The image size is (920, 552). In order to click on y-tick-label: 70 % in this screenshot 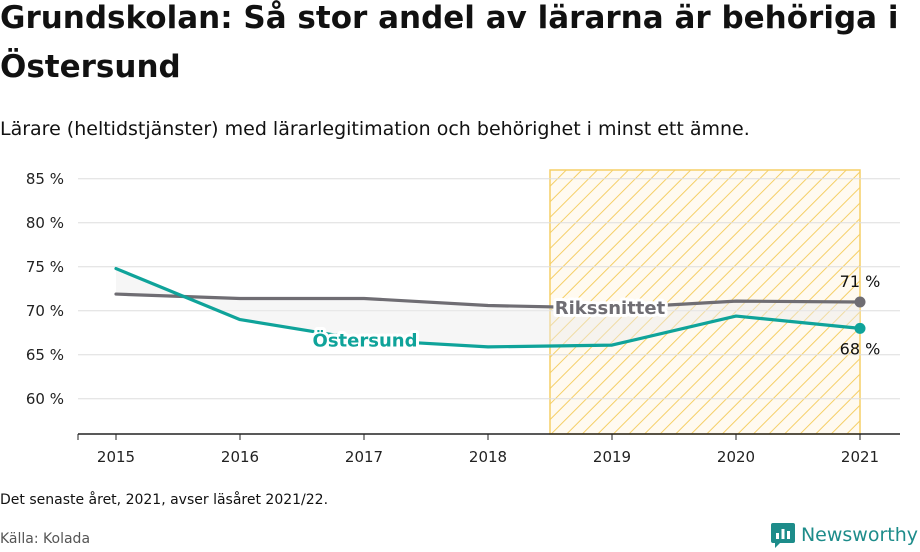, I will do `click(45, 311)`.